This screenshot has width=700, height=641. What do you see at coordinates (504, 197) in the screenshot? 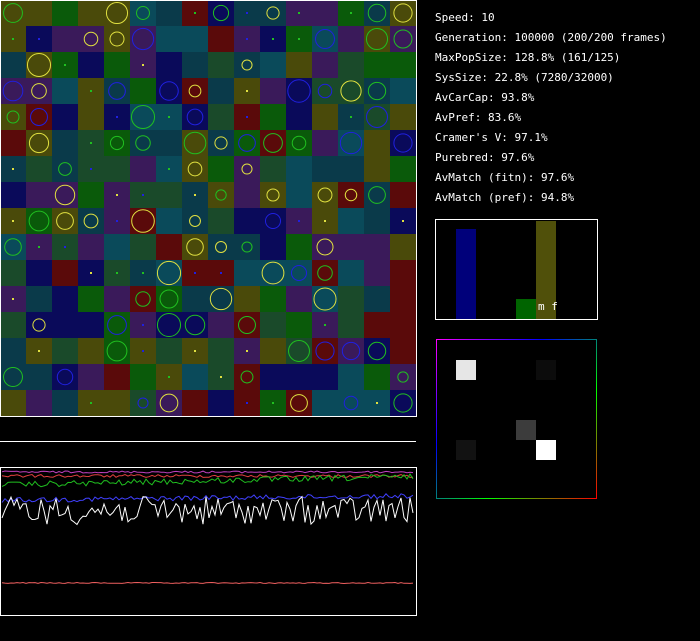
I see `stat-line: AvMatch (pref): 94.8%` at bounding box center [504, 197].